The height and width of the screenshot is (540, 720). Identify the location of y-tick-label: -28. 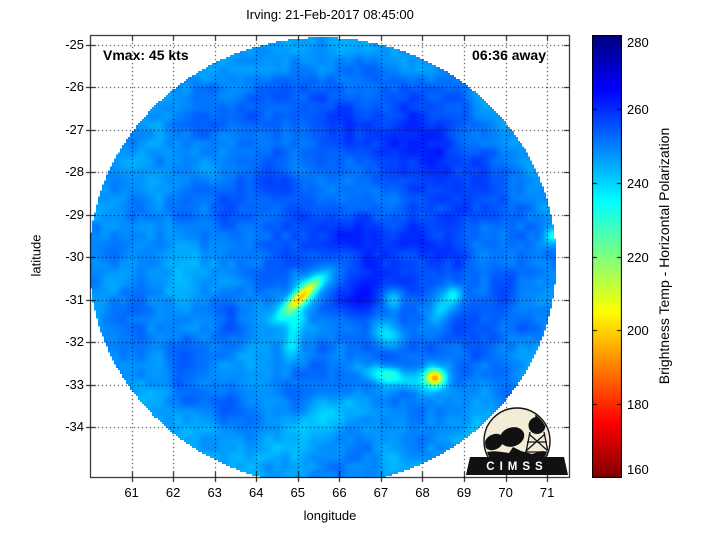
(74, 172).